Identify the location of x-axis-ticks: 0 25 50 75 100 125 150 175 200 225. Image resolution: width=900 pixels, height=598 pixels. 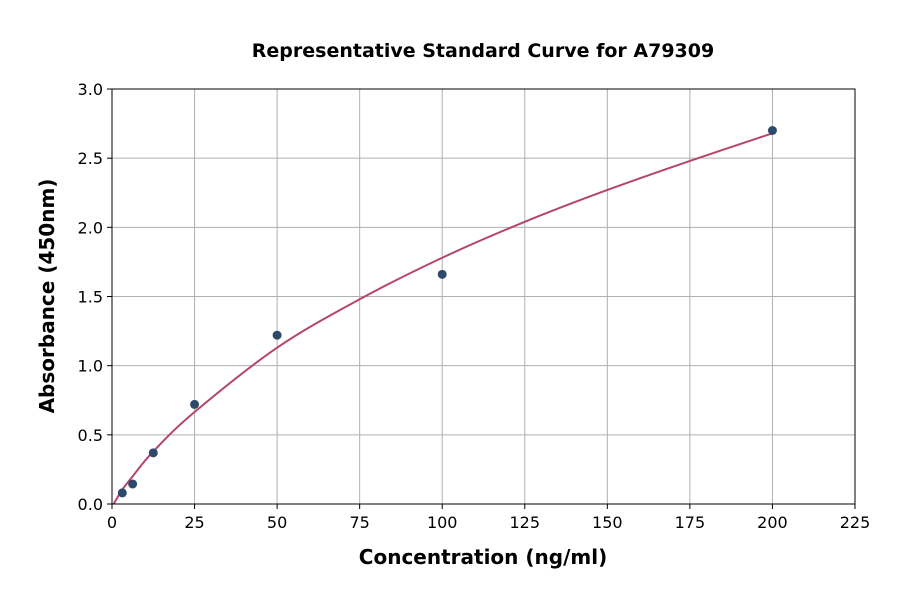
(488, 518).